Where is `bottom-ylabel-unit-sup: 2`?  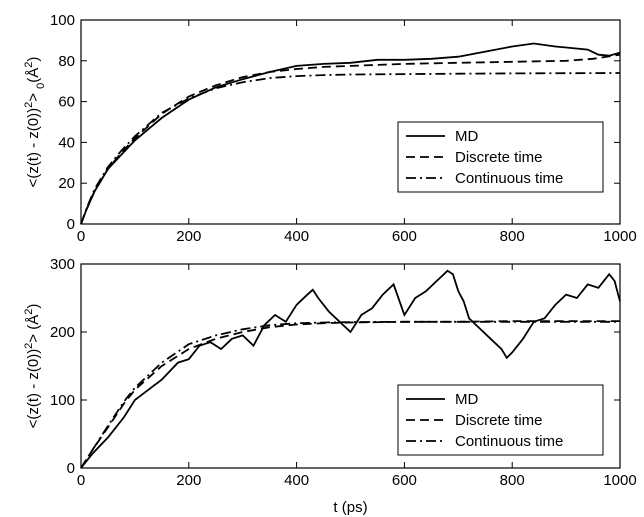
bottom-ylabel-unit-sup: 2 is located at coordinates (29, 312).